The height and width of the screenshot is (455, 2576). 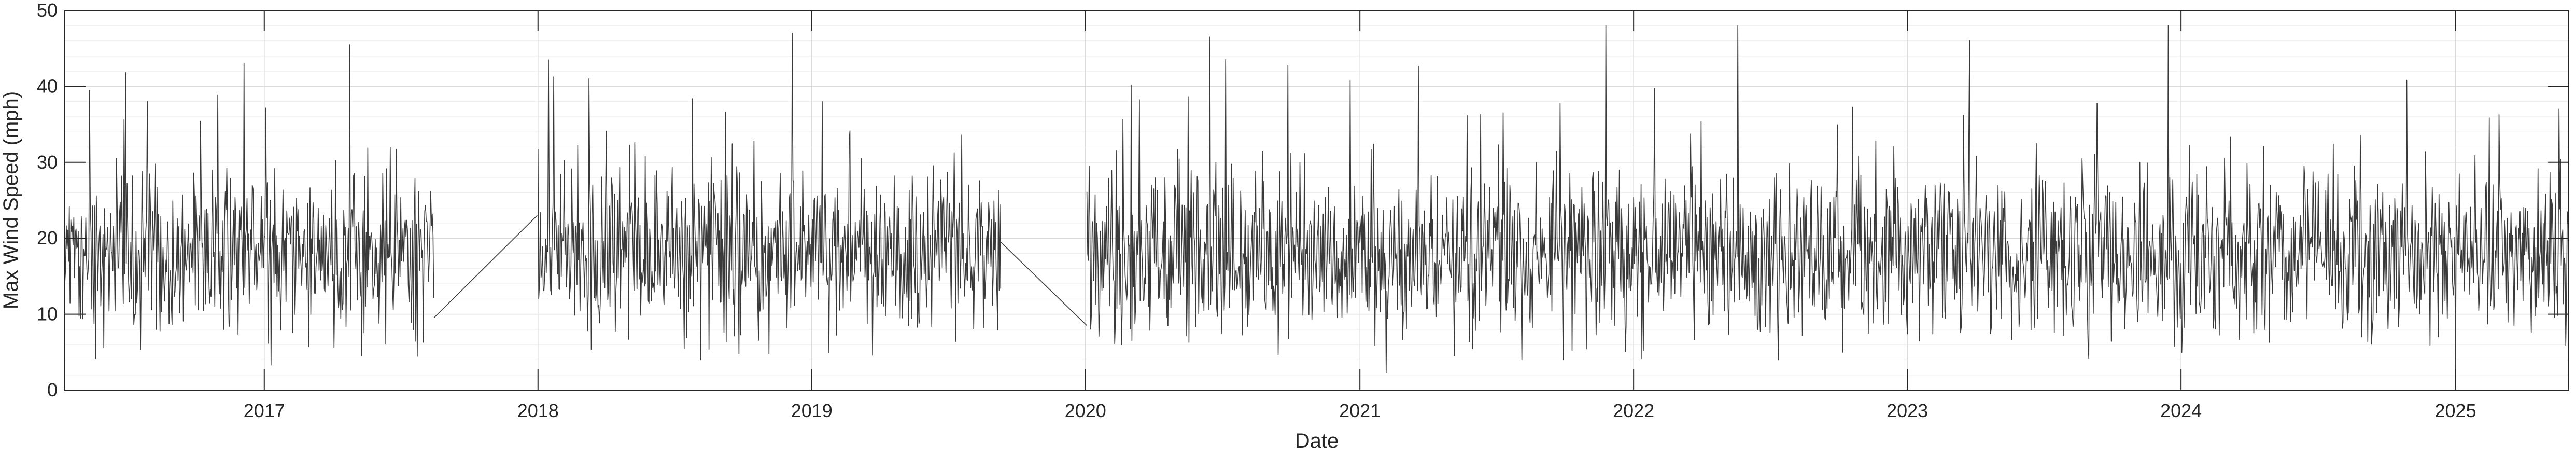 I want to click on y-tick-label: 40, so click(x=47, y=85).